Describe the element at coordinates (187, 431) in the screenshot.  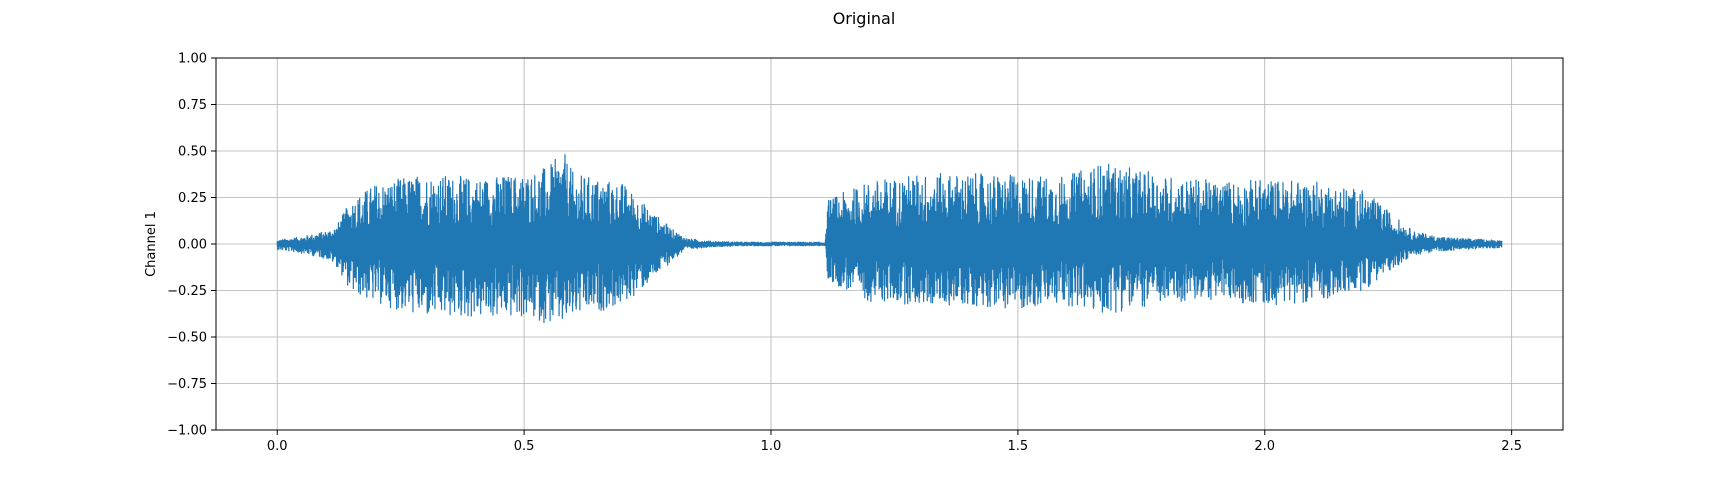
I see `y-tick-label: −1.00` at that location.